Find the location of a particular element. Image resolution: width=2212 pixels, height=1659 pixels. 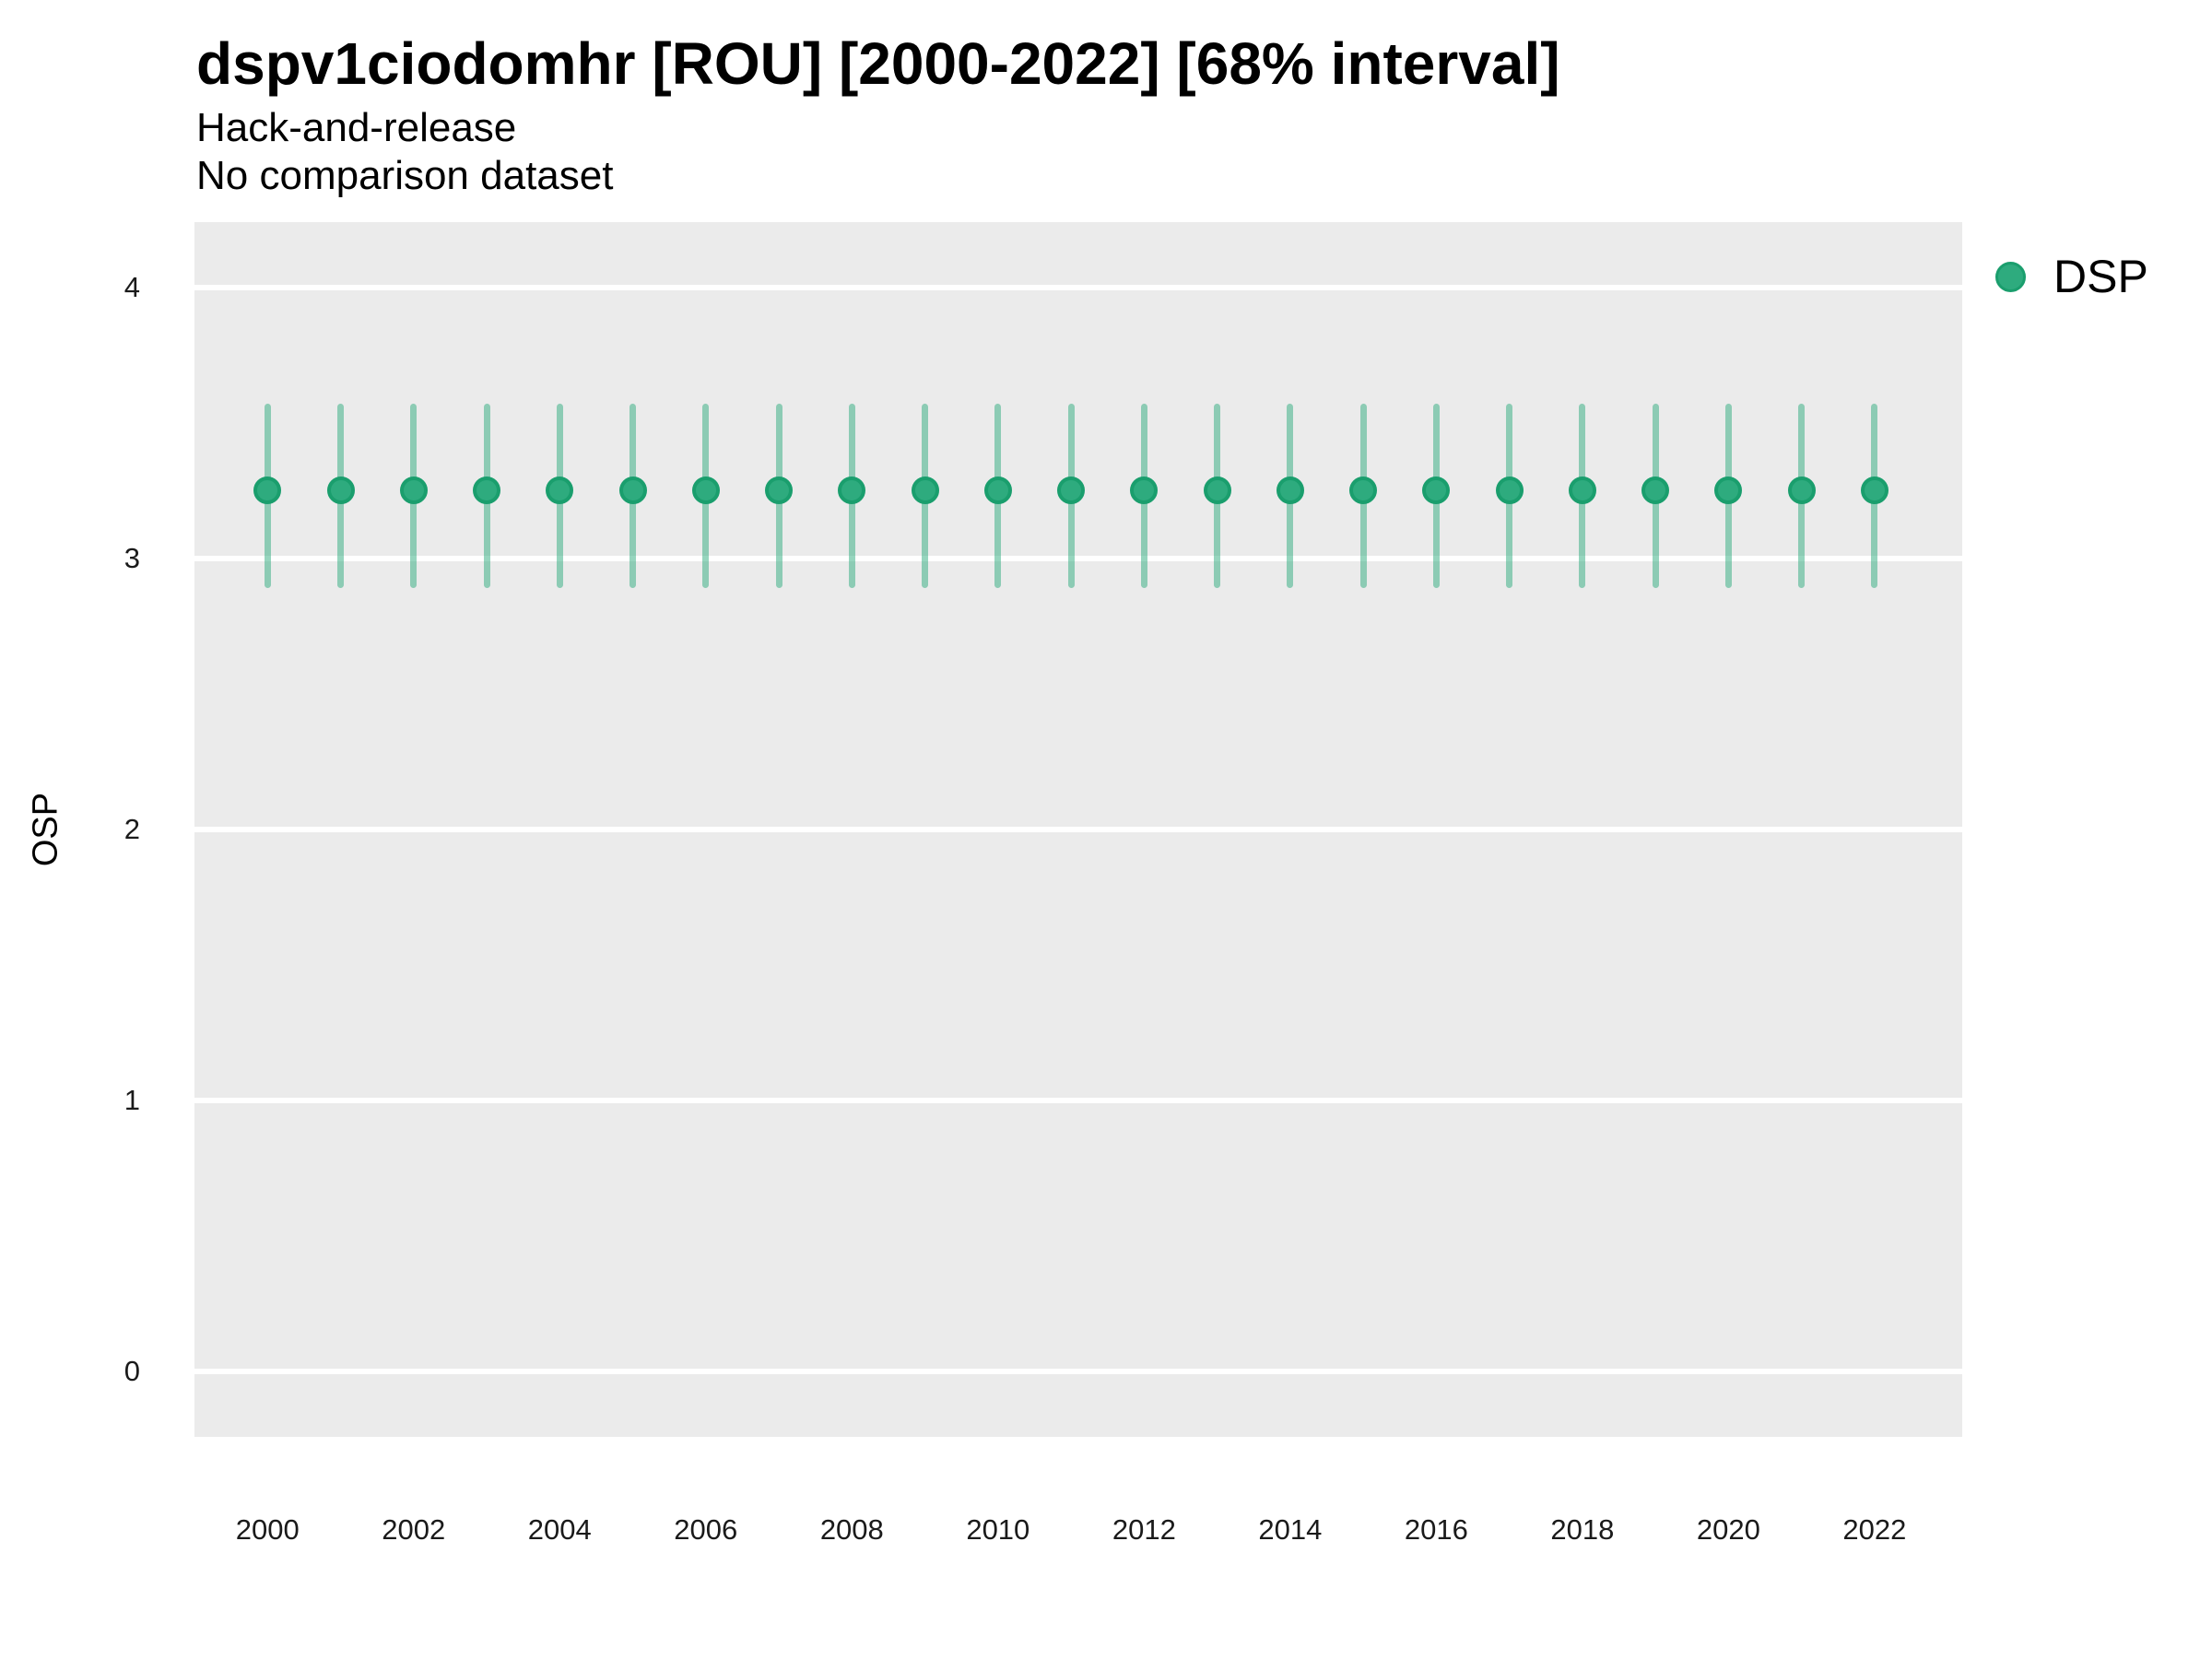

data-point-dsp-2012 is located at coordinates (1144, 491).